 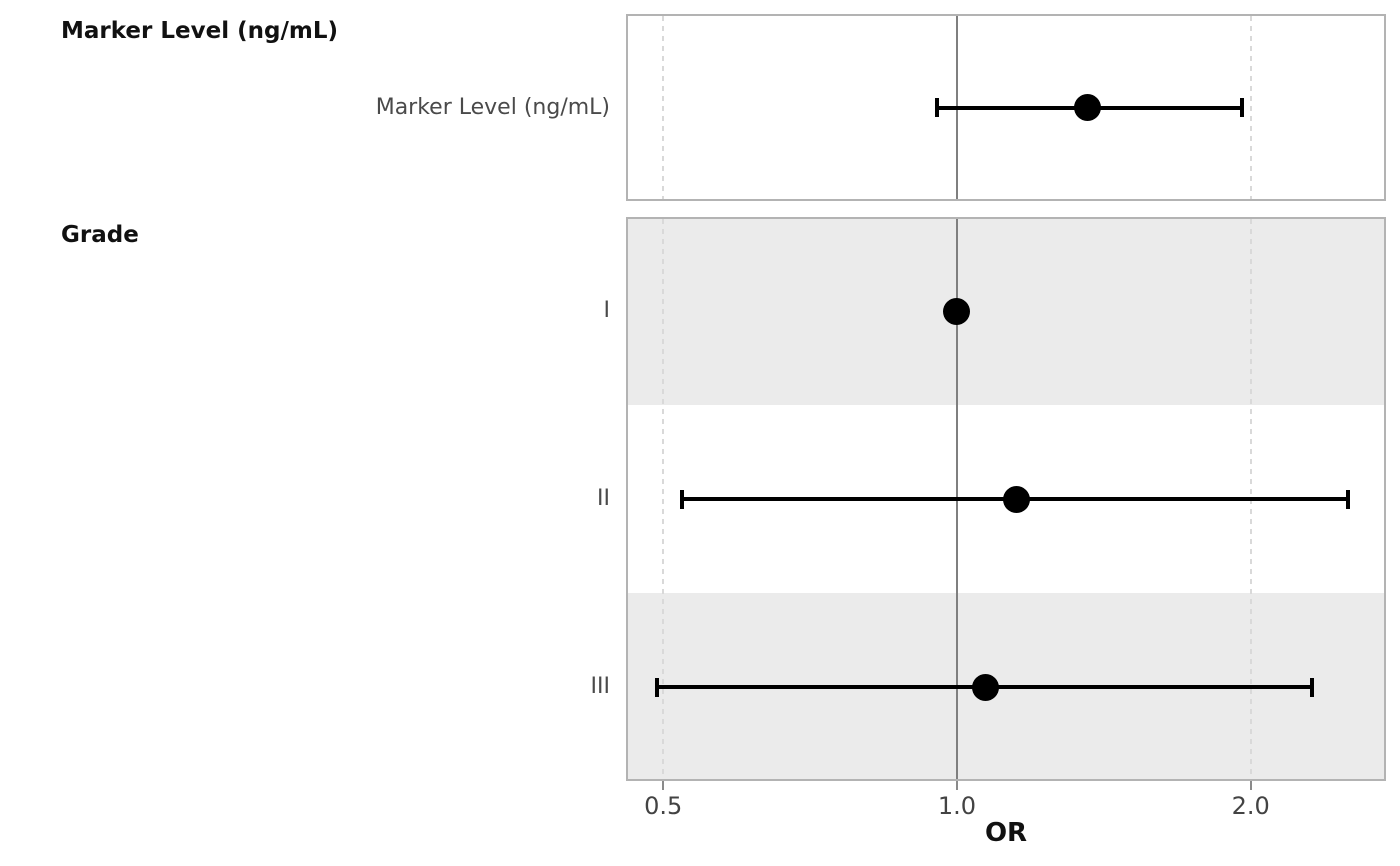 What do you see at coordinates (957, 311) in the screenshot?
I see `point-estimate-reference` at bounding box center [957, 311].